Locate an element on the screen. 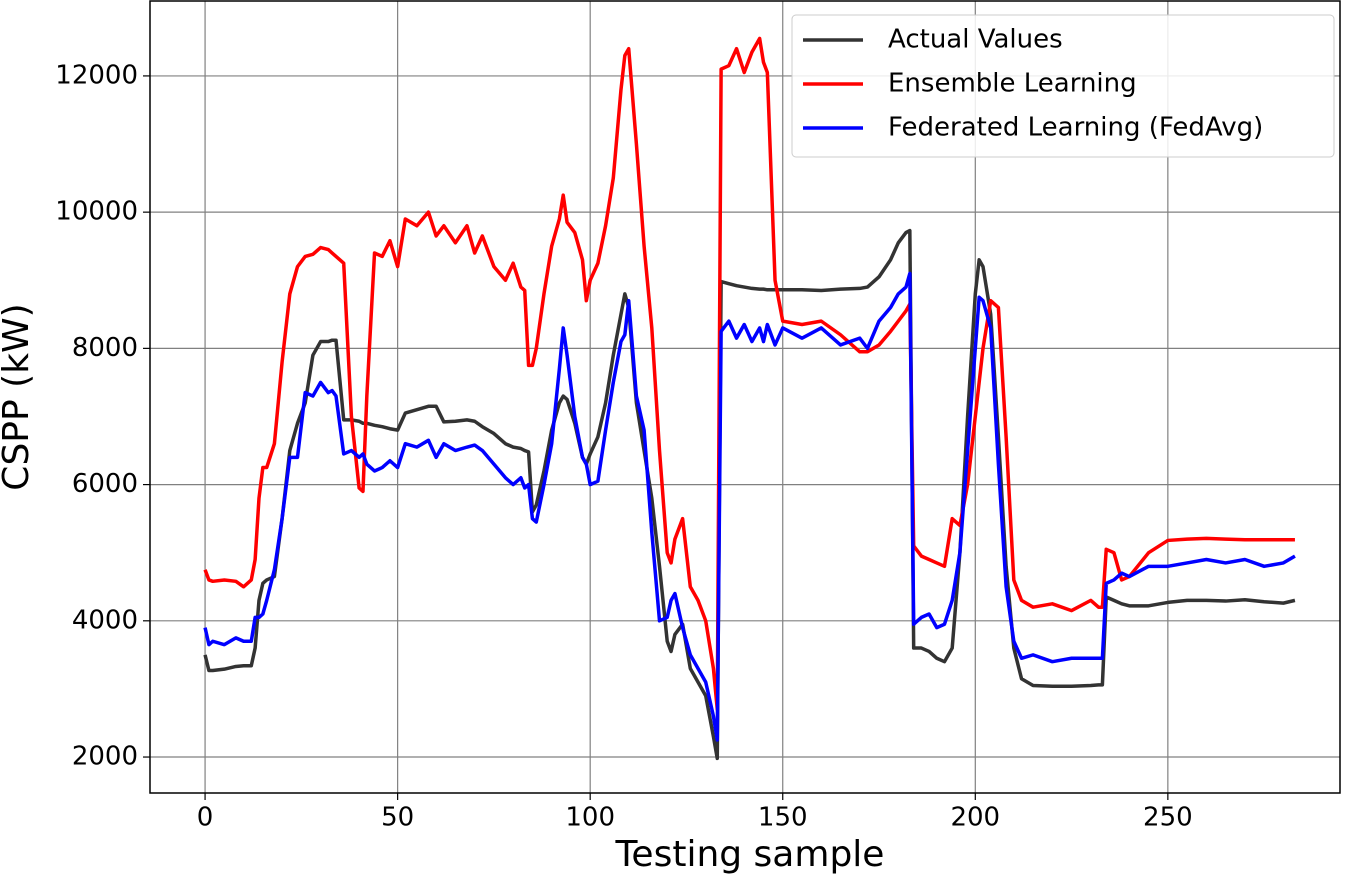 The width and height of the screenshot is (1350, 878). y-tick-label: 6000 is located at coordinates (105, 484).